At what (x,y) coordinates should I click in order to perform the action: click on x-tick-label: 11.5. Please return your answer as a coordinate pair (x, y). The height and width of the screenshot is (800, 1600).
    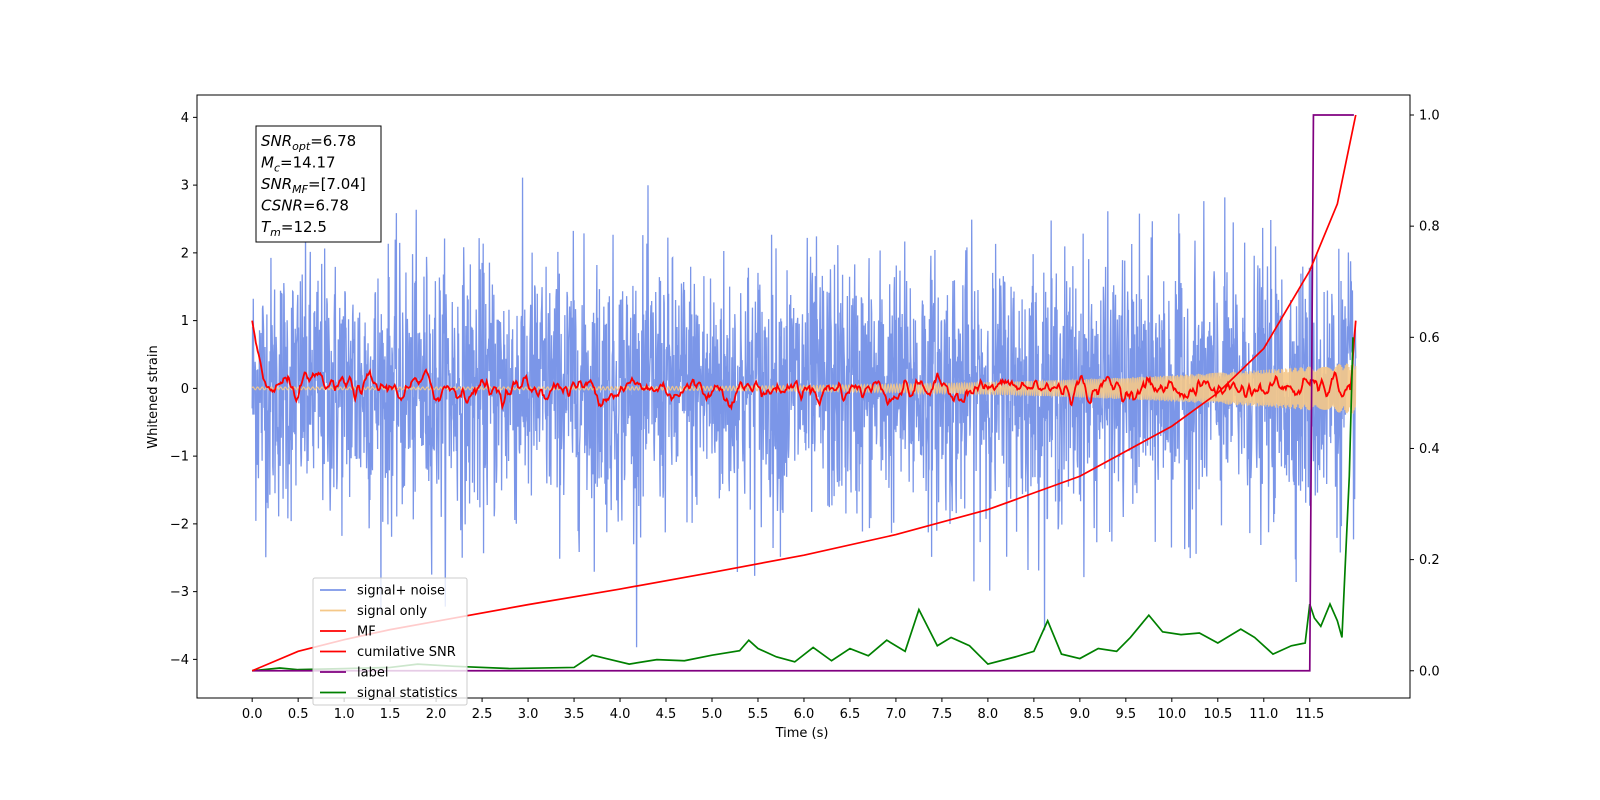
    Looking at the image, I should click on (1309, 714).